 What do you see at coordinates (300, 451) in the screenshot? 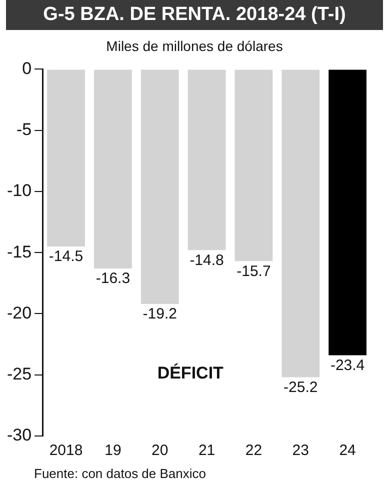
I see `x-tick-label: 23` at bounding box center [300, 451].